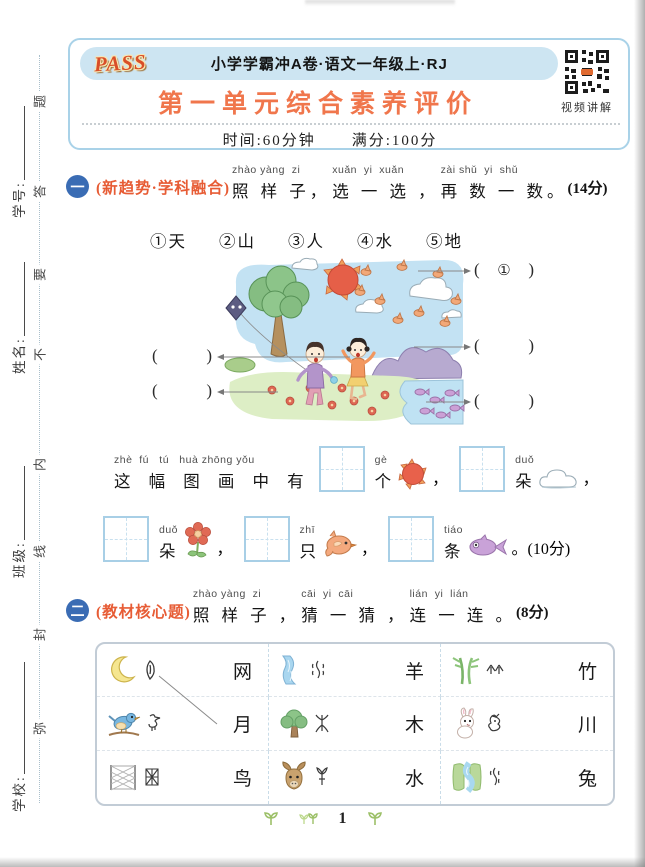 The width and height of the screenshot is (645, 867). Describe the element at coordinates (182, 355) in the screenshot. I see `answer-blank-children: ()` at that location.